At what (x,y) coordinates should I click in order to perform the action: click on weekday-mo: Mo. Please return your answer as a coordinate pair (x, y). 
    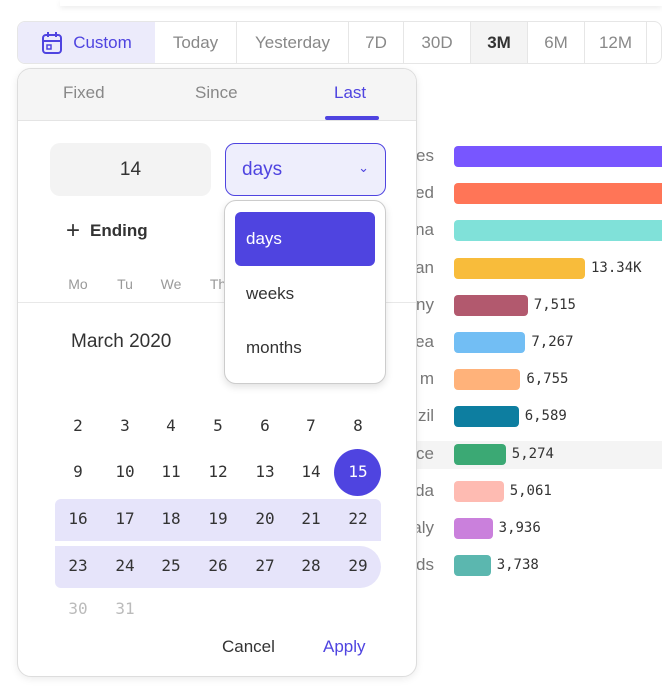
    Looking at the image, I should click on (78, 284).